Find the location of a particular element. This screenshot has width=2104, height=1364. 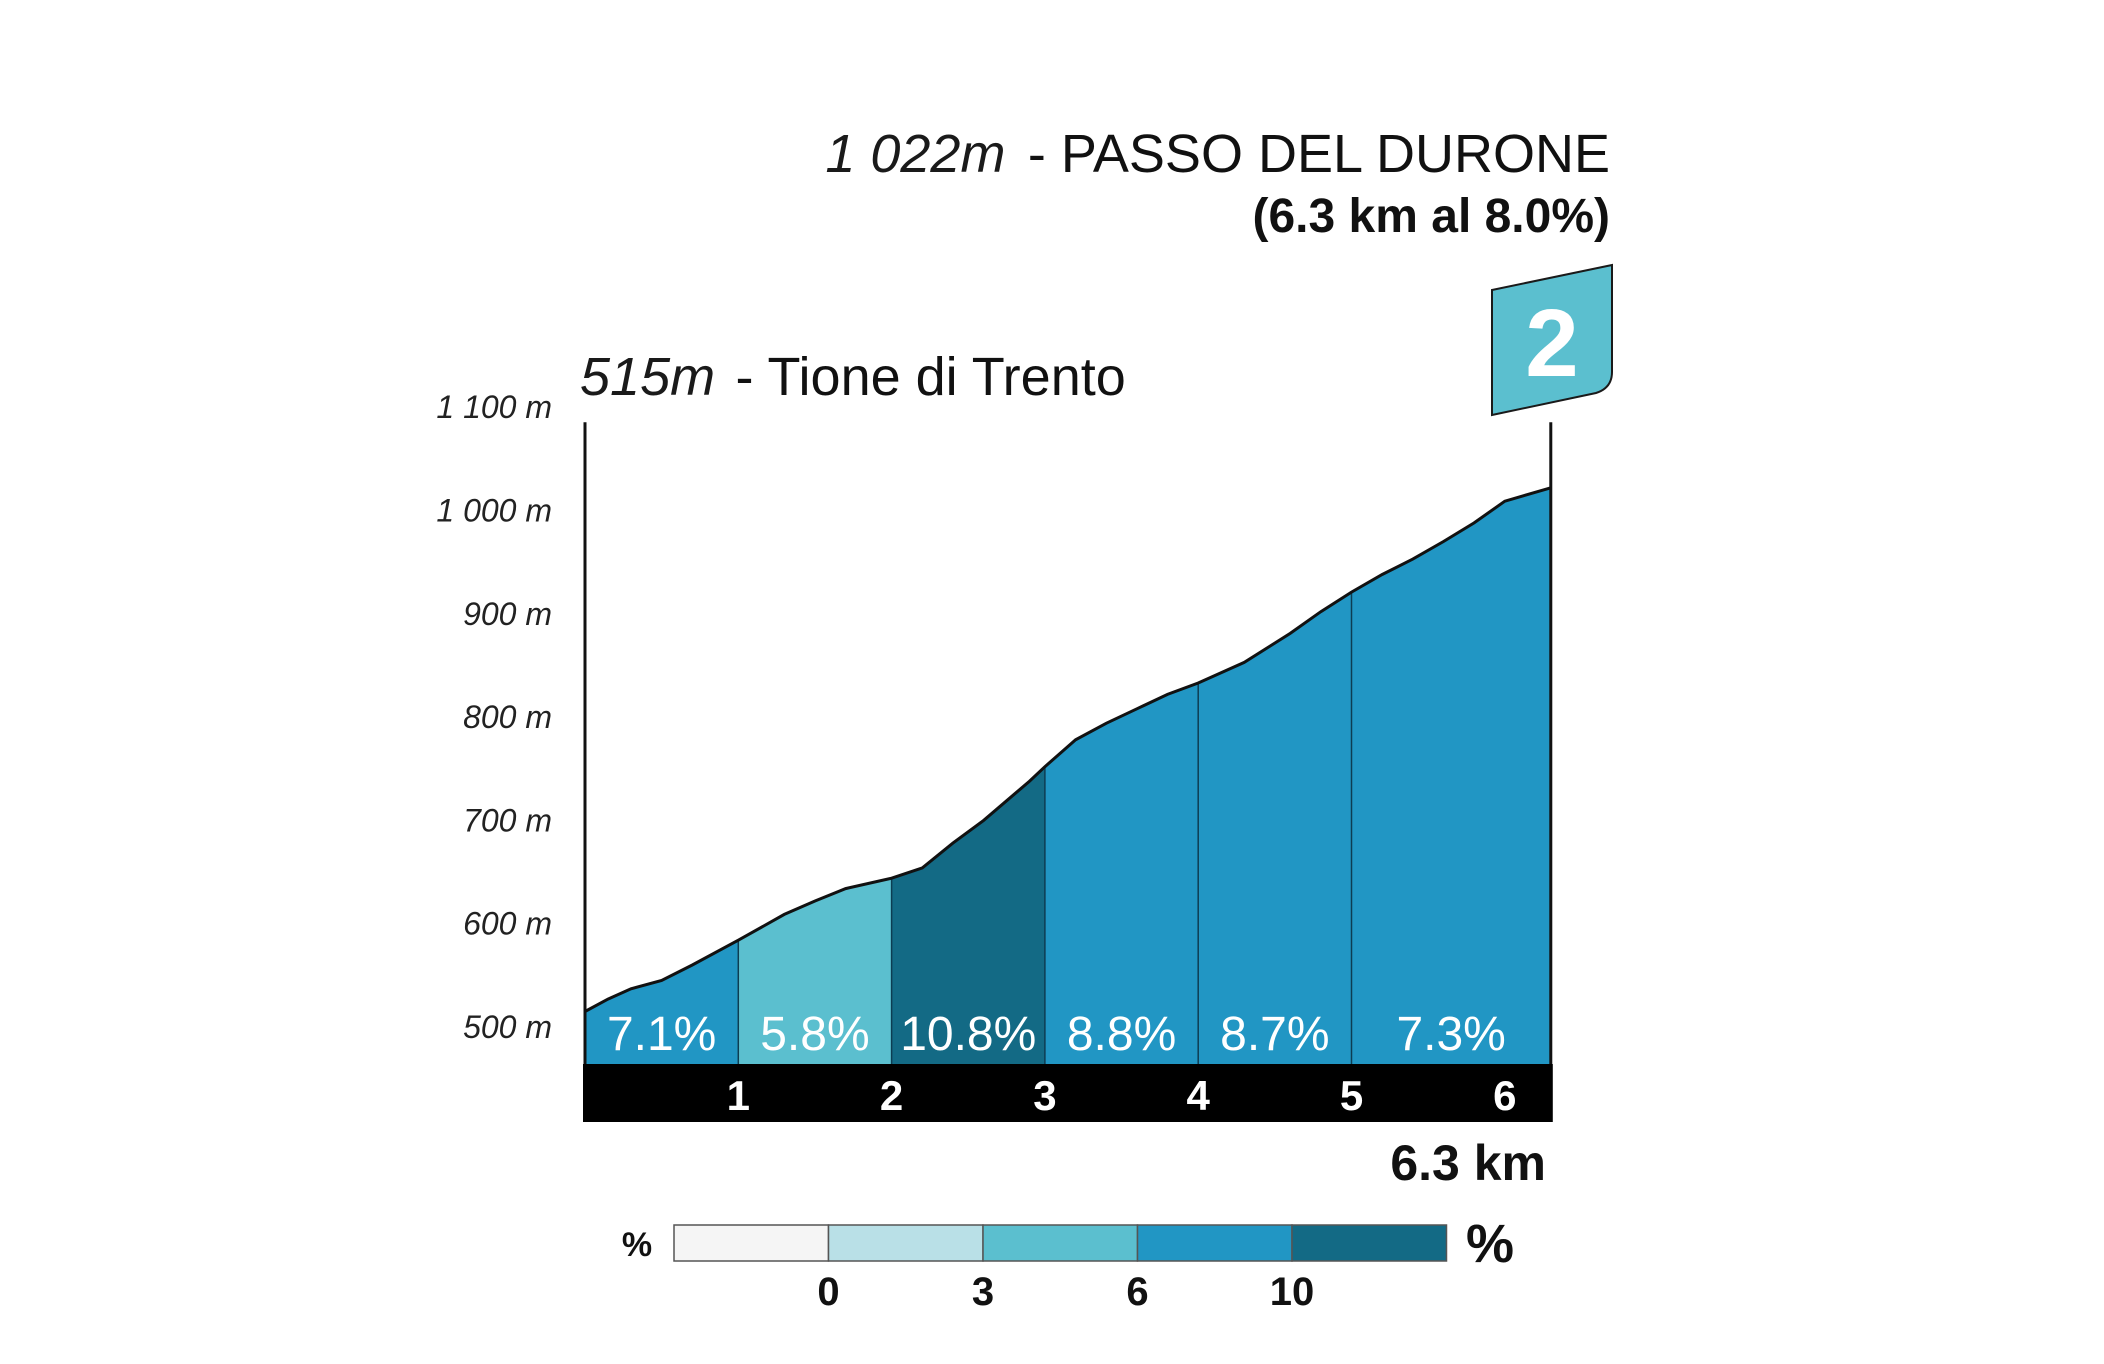

km-tick-label: 3 is located at coordinates (1044, 1095).